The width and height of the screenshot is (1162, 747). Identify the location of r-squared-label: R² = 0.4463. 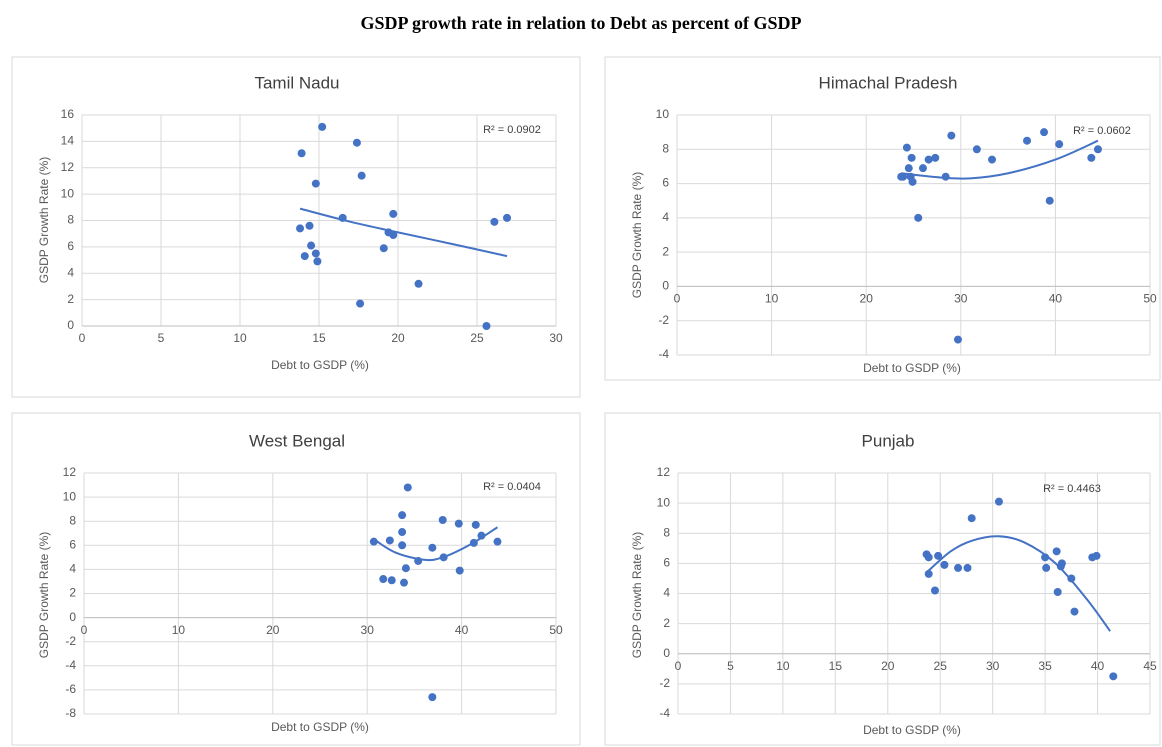
(1072, 489).